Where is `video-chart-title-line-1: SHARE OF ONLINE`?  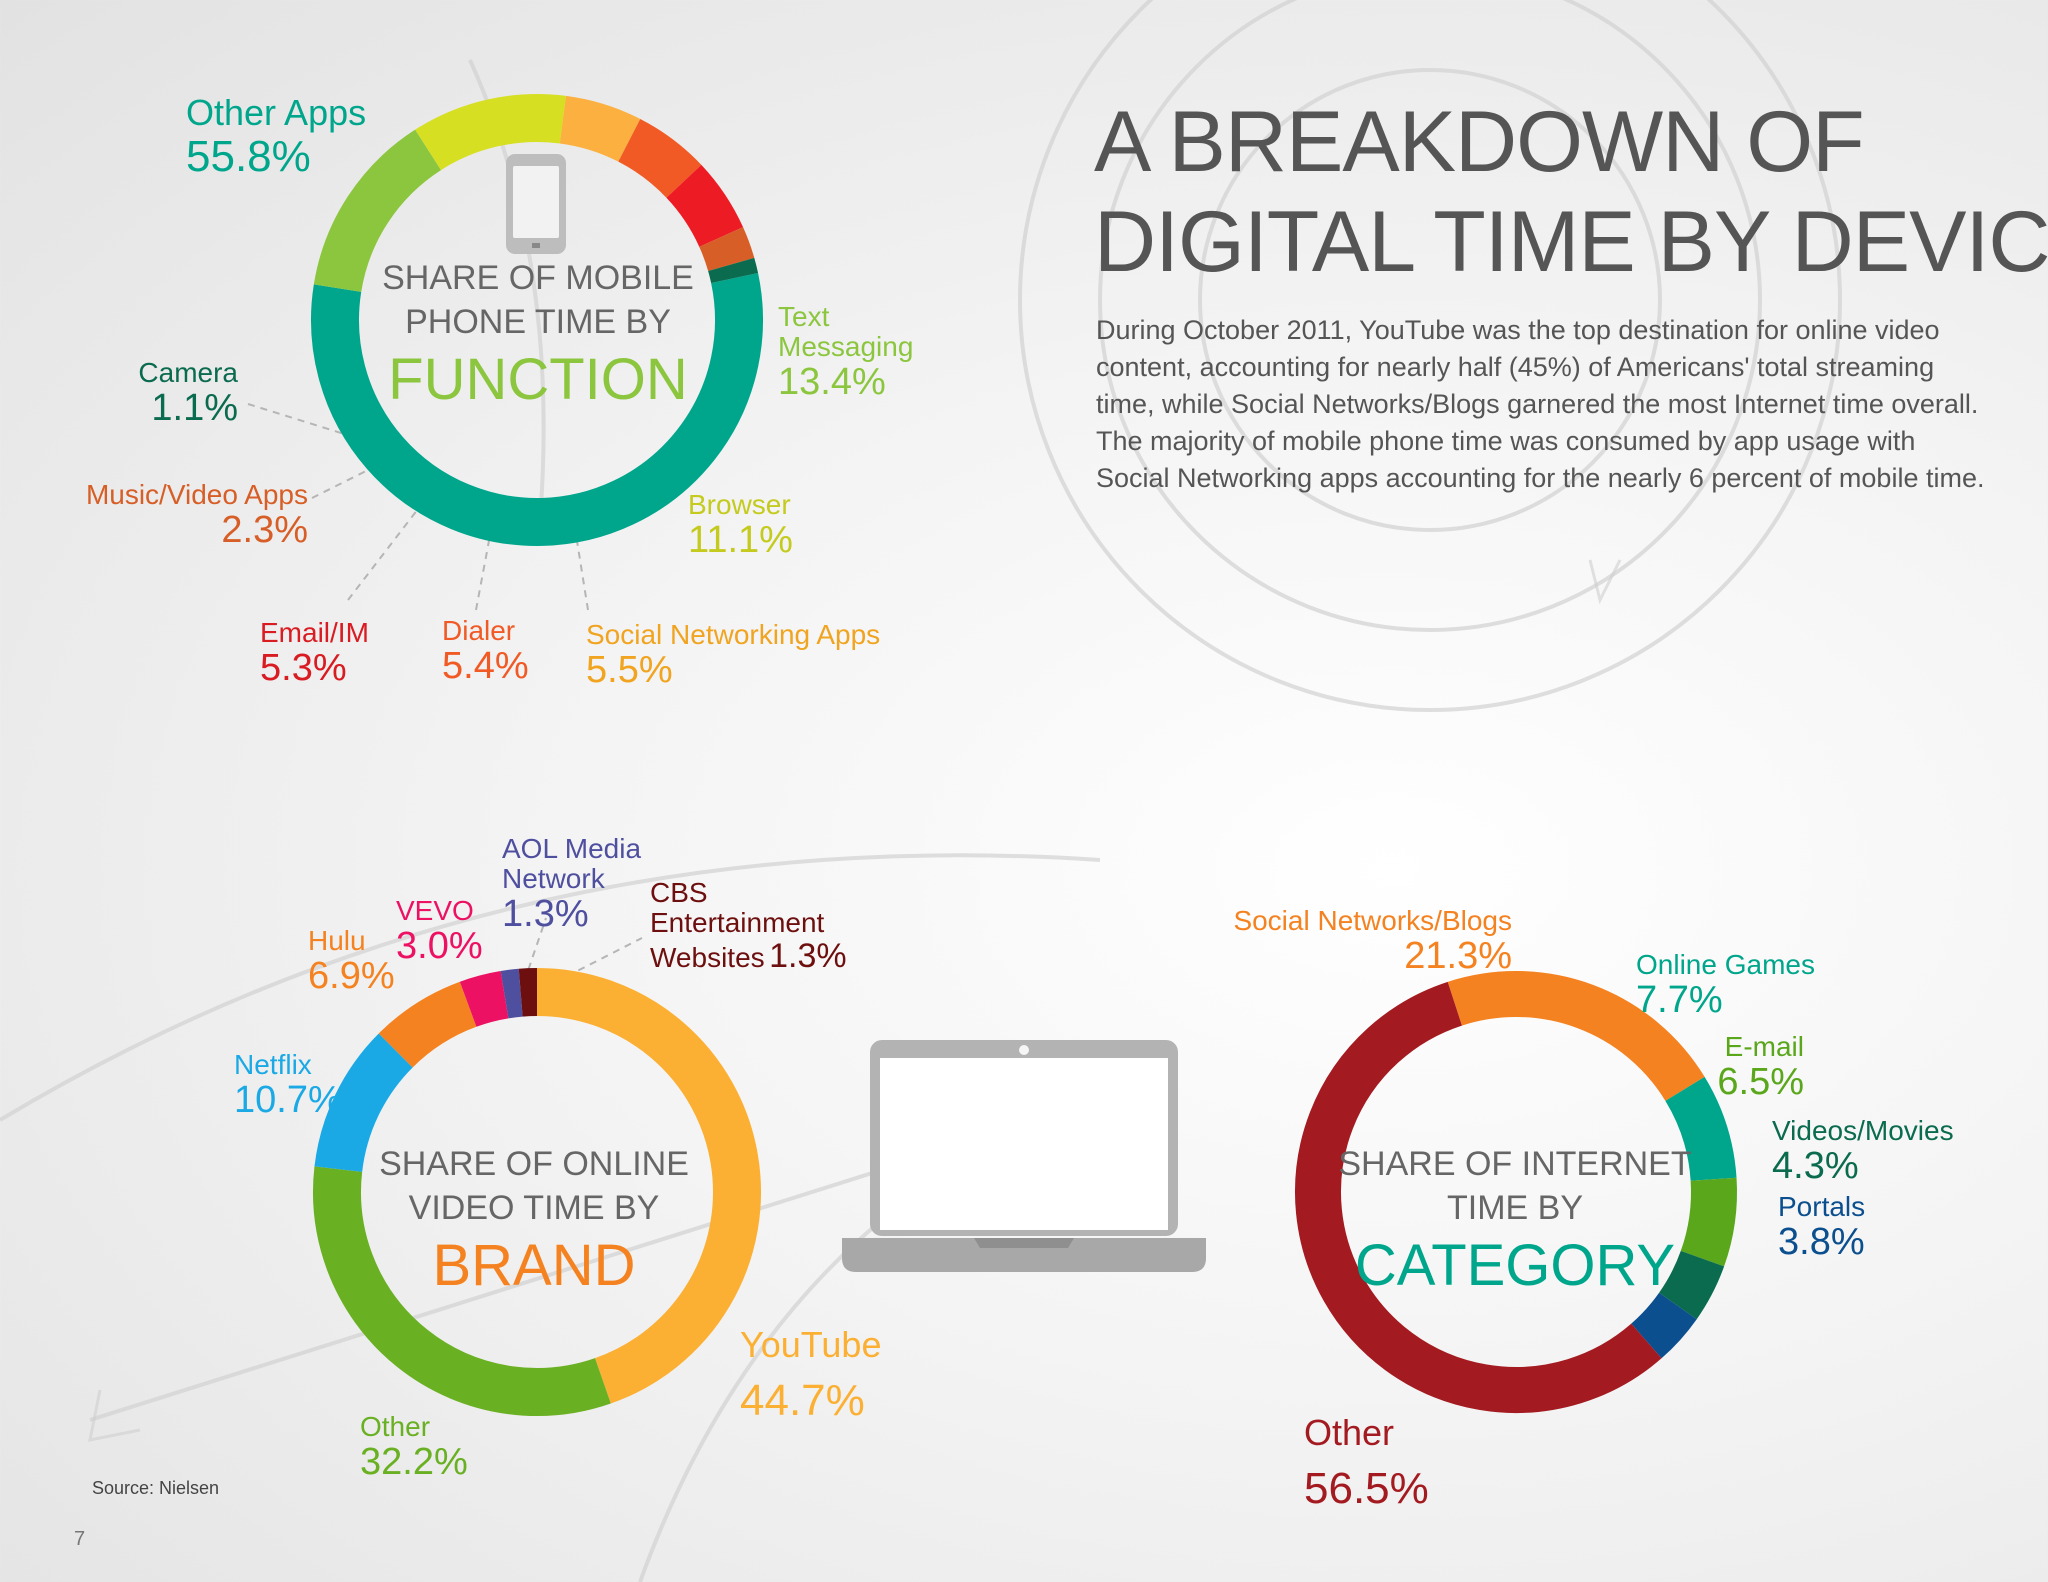 video-chart-title-line-1: SHARE OF ONLINE is located at coordinates (534, 1164).